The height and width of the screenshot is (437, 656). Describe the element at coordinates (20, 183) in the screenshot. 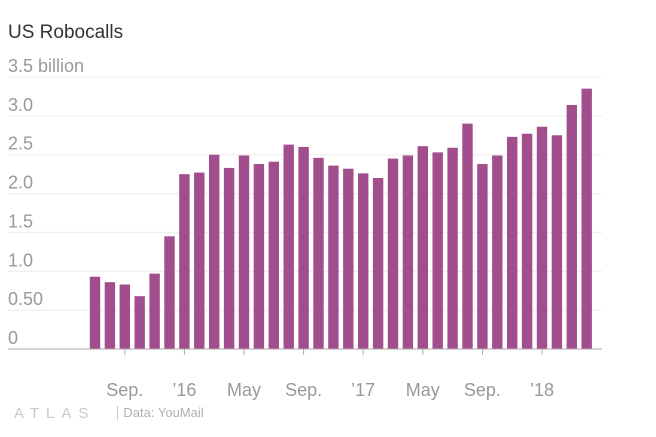

I see `y-tick-label: 2.0` at that location.